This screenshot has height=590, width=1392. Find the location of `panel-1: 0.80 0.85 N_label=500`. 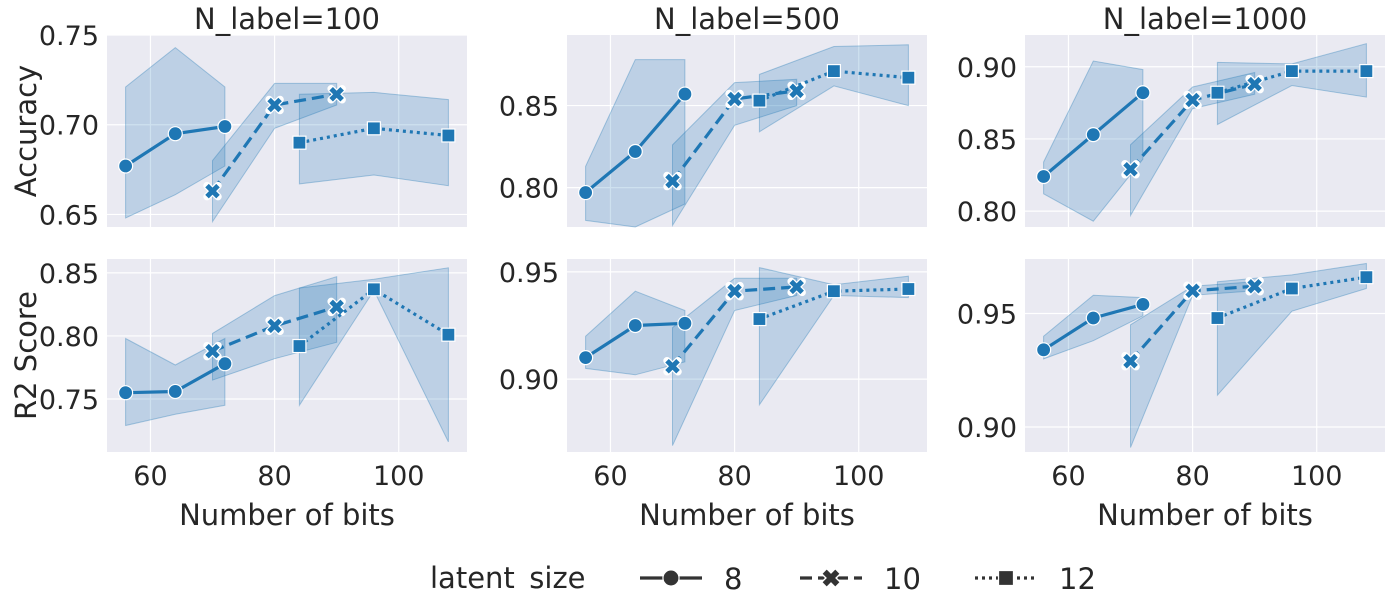

panel-1: 0.80 0.85 N_label=500 is located at coordinates (713, 115).